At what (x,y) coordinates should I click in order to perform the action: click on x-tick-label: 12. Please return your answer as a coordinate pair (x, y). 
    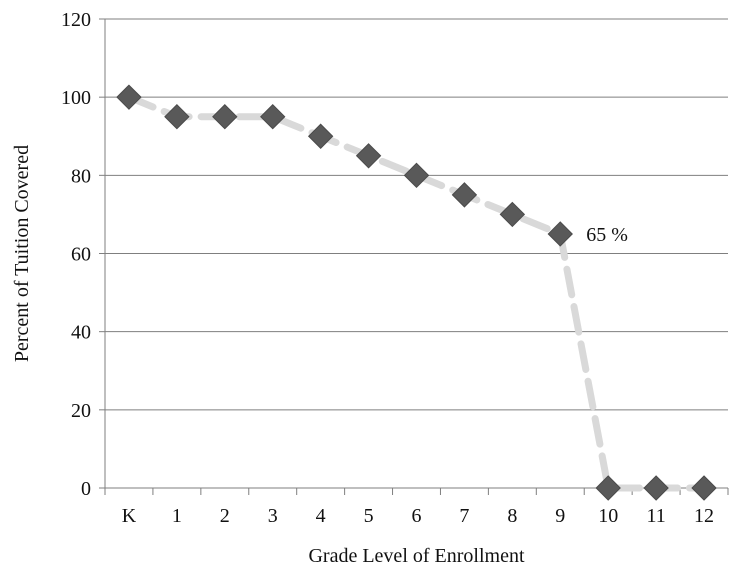
    Looking at the image, I should click on (704, 516).